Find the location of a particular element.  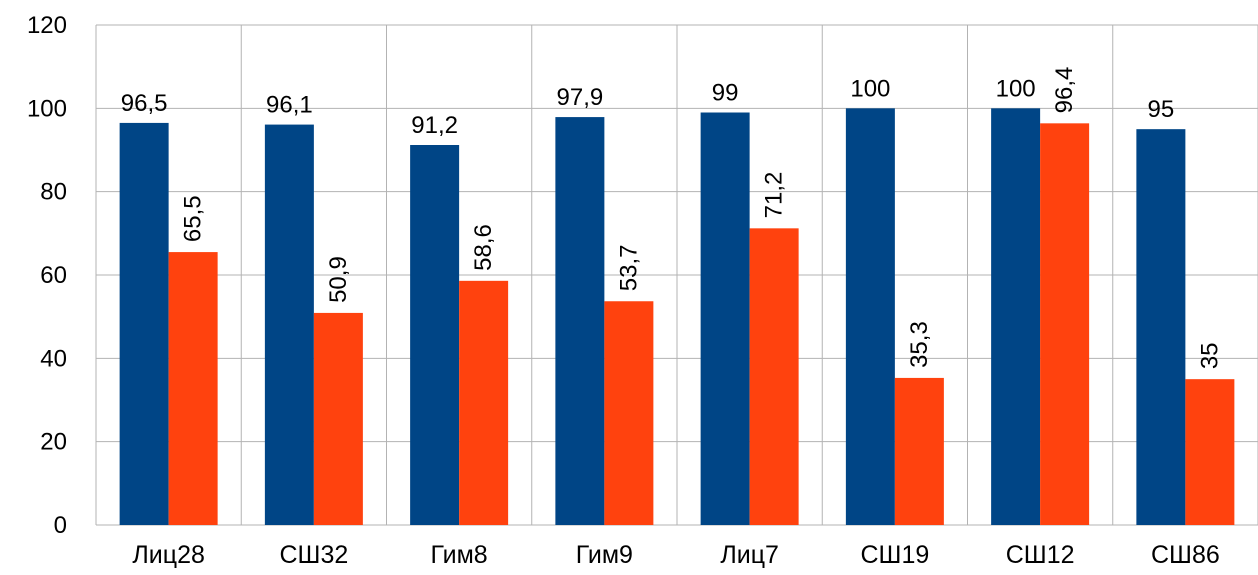

data-label-series-2: 50,9 is located at coordinates (338, 279).